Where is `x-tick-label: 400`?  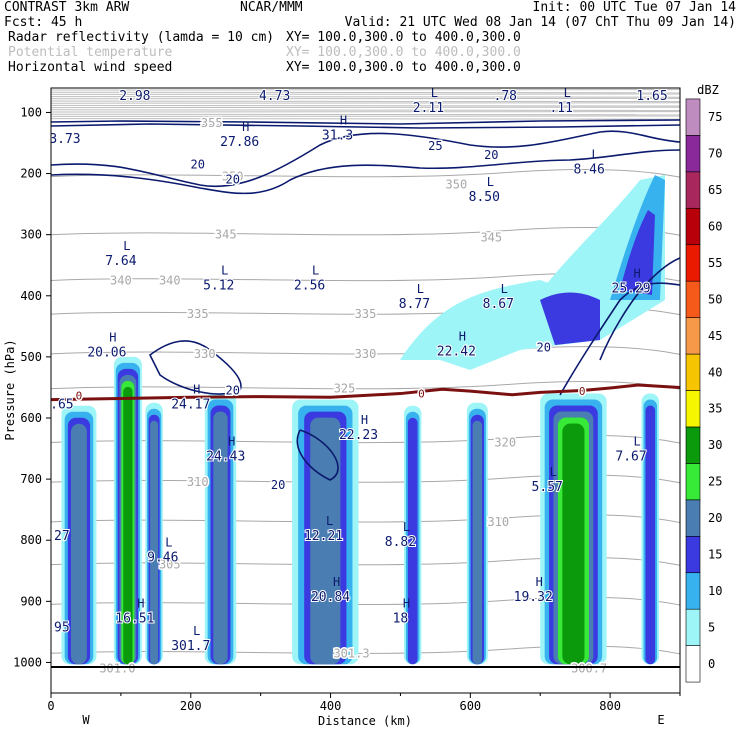 x-tick-label: 400 is located at coordinates (331, 706).